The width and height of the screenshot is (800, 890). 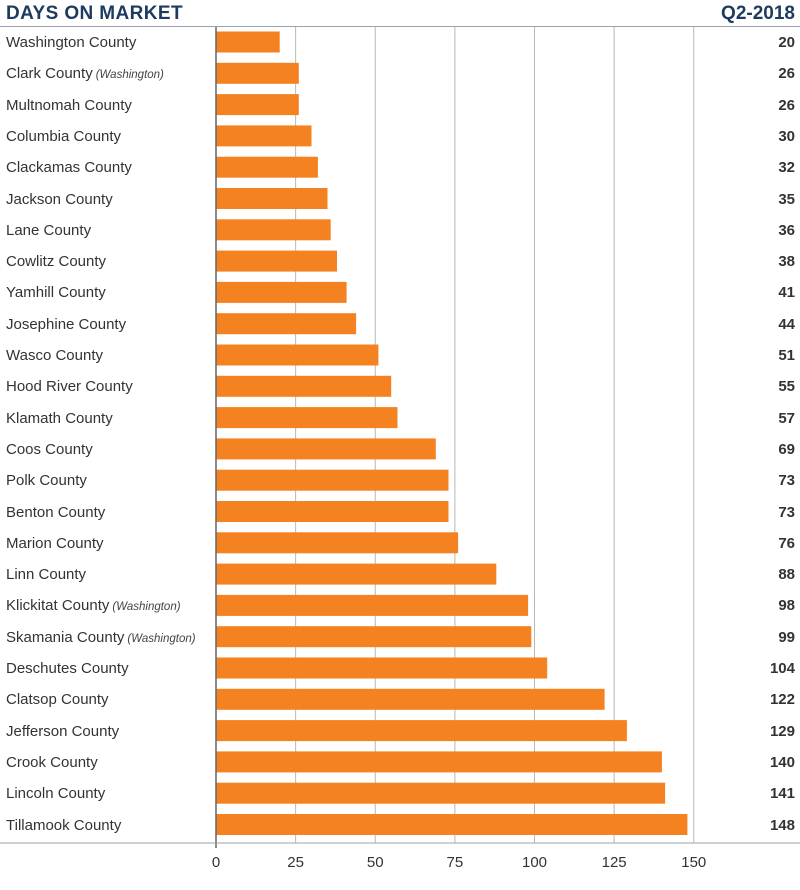 I want to click on category-name: Multnomah County, so click(x=69, y=105).